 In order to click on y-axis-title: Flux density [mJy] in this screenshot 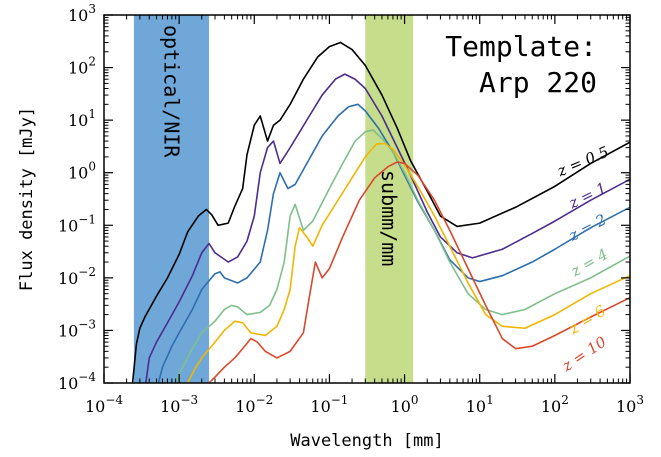, I will do `click(27, 199)`.